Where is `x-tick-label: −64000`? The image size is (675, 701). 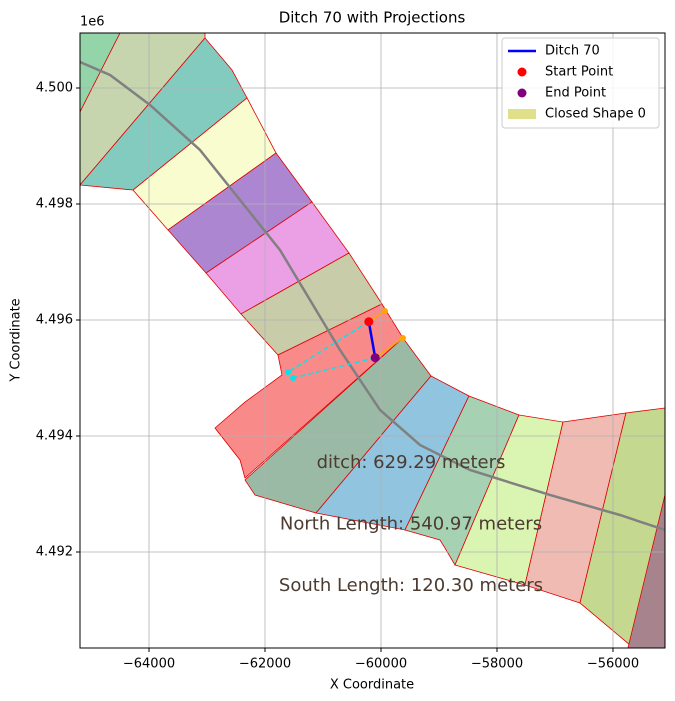
x-tick-label: −64000 is located at coordinates (149, 664).